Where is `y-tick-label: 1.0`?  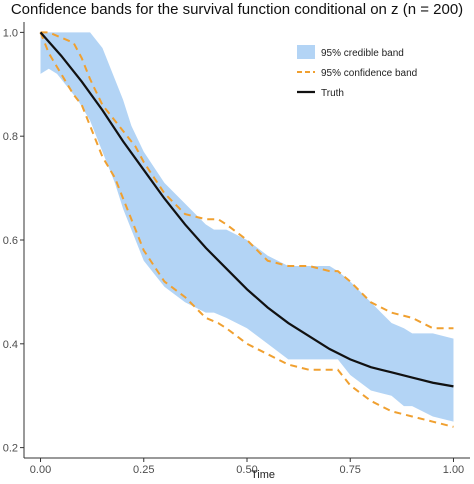 y-tick-label: 1.0 is located at coordinates (10, 33).